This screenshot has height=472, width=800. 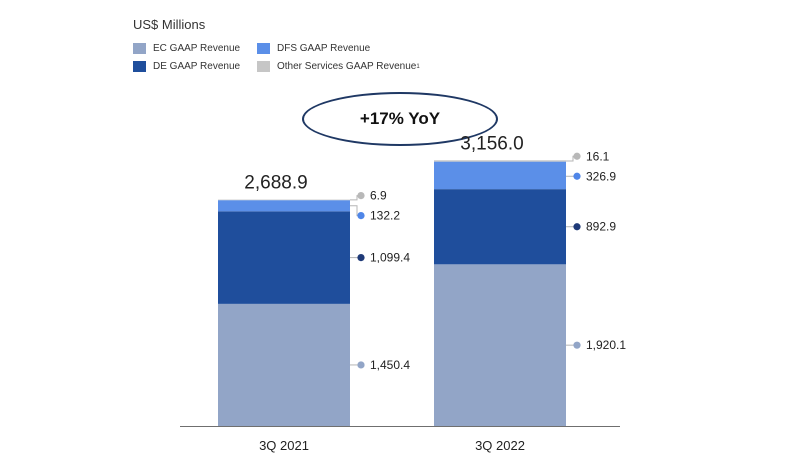 I want to click on legend-item-ec: EC GAAP Revenue, so click(x=186, y=48).